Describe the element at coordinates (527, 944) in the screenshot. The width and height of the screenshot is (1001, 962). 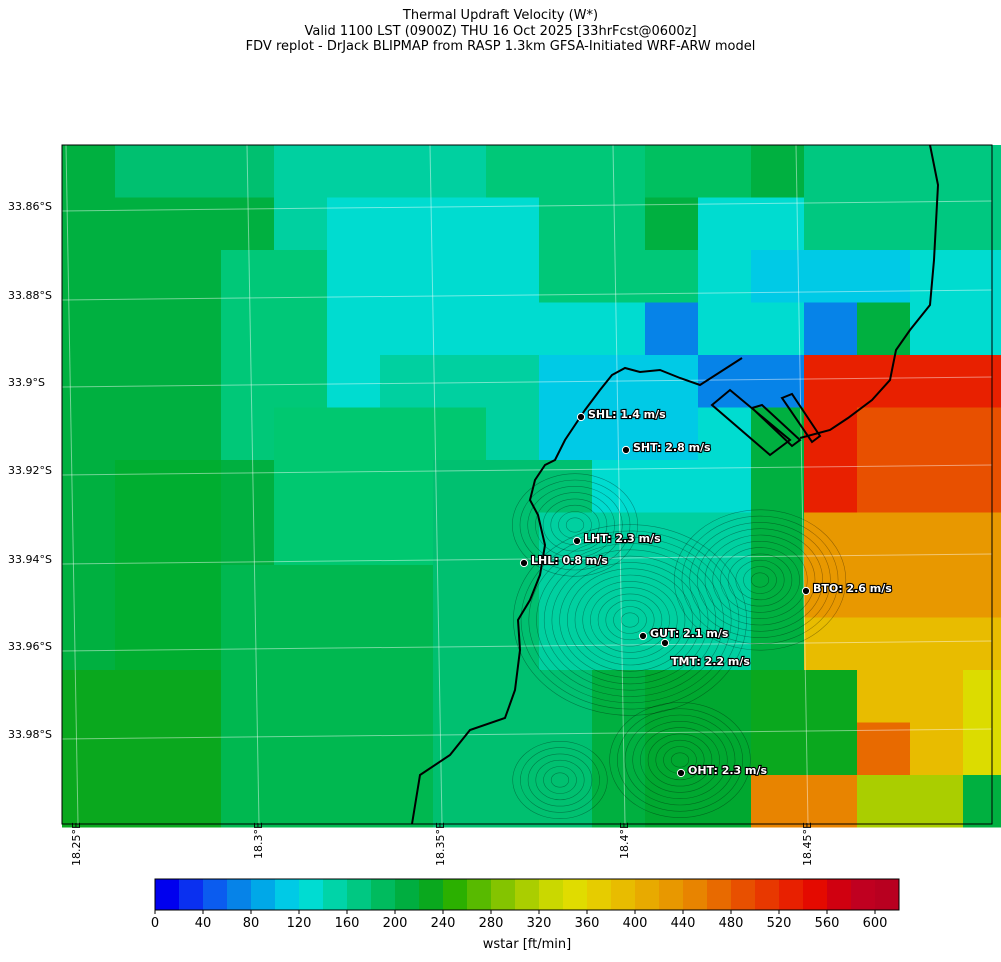
I see `colorbar-title: wstar [ft/min]` at that location.